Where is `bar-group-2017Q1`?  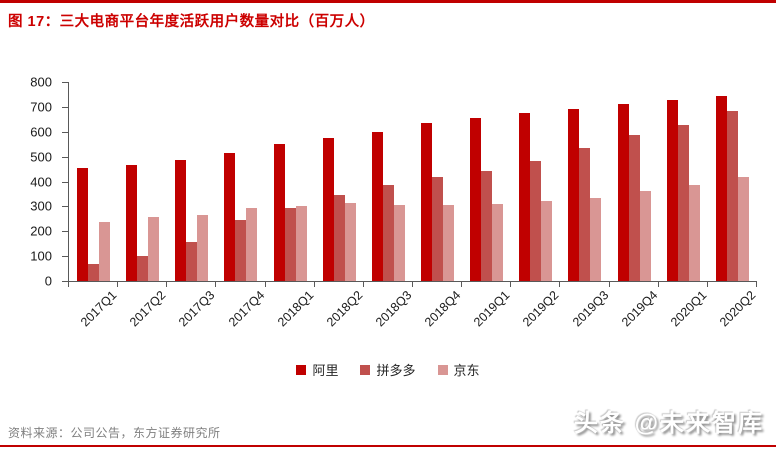 bar-group-2017Q1 is located at coordinates (93, 181).